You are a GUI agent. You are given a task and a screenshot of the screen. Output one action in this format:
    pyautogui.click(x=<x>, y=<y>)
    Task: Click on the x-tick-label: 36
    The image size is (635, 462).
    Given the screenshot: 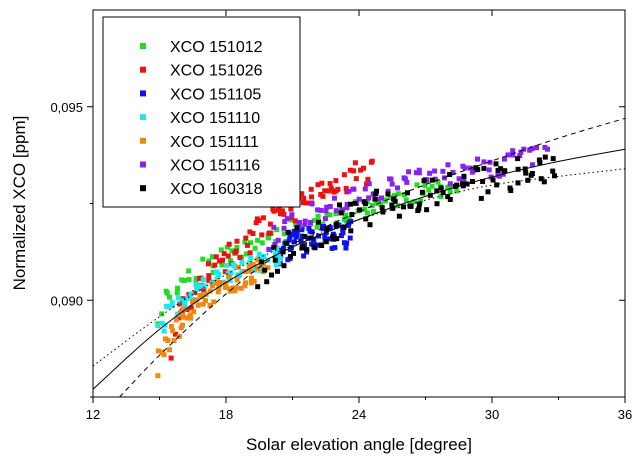 What is the action you would take?
    pyautogui.click(x=625, y=414)
    